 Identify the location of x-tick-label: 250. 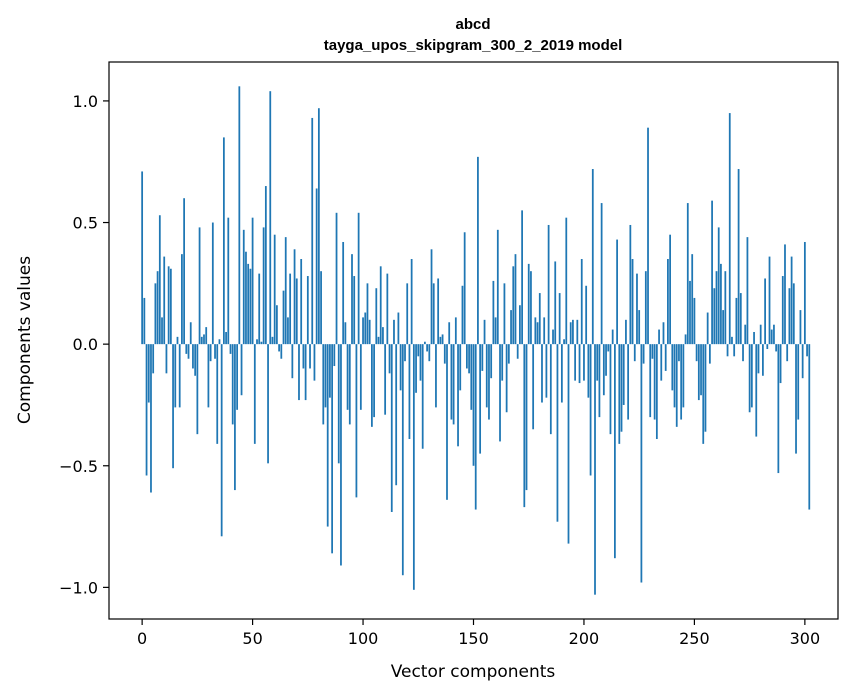
(694, 638).